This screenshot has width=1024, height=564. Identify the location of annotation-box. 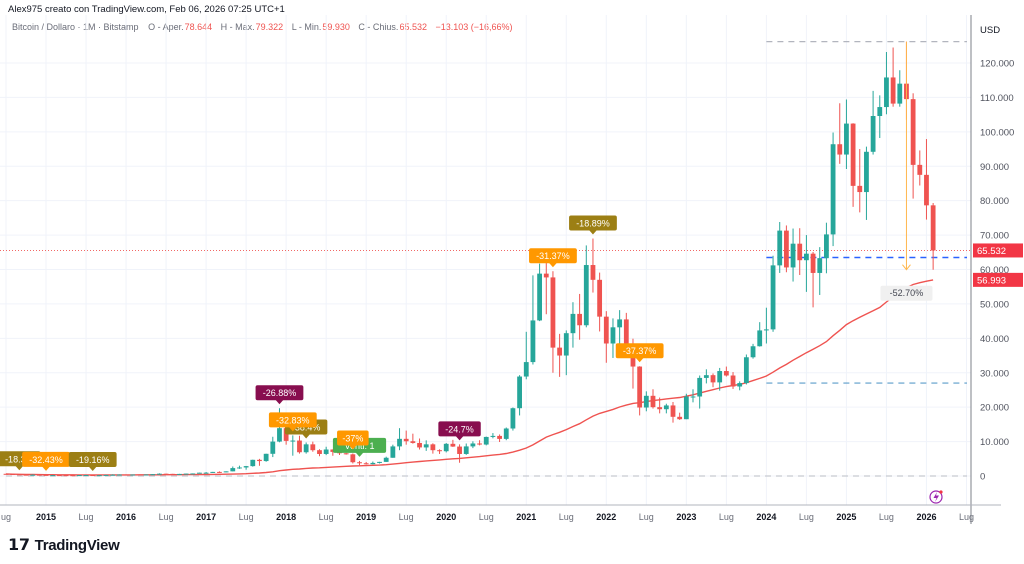
(593, 223).